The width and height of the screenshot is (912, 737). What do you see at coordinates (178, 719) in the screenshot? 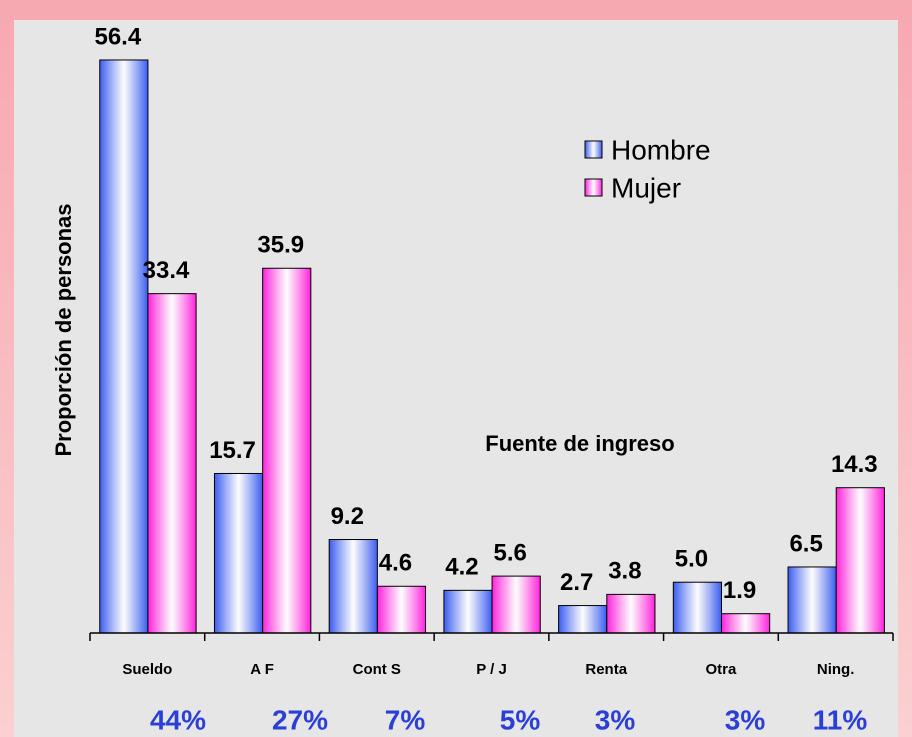
I see `footer-label: 44%` at bounding box center [178, 719].